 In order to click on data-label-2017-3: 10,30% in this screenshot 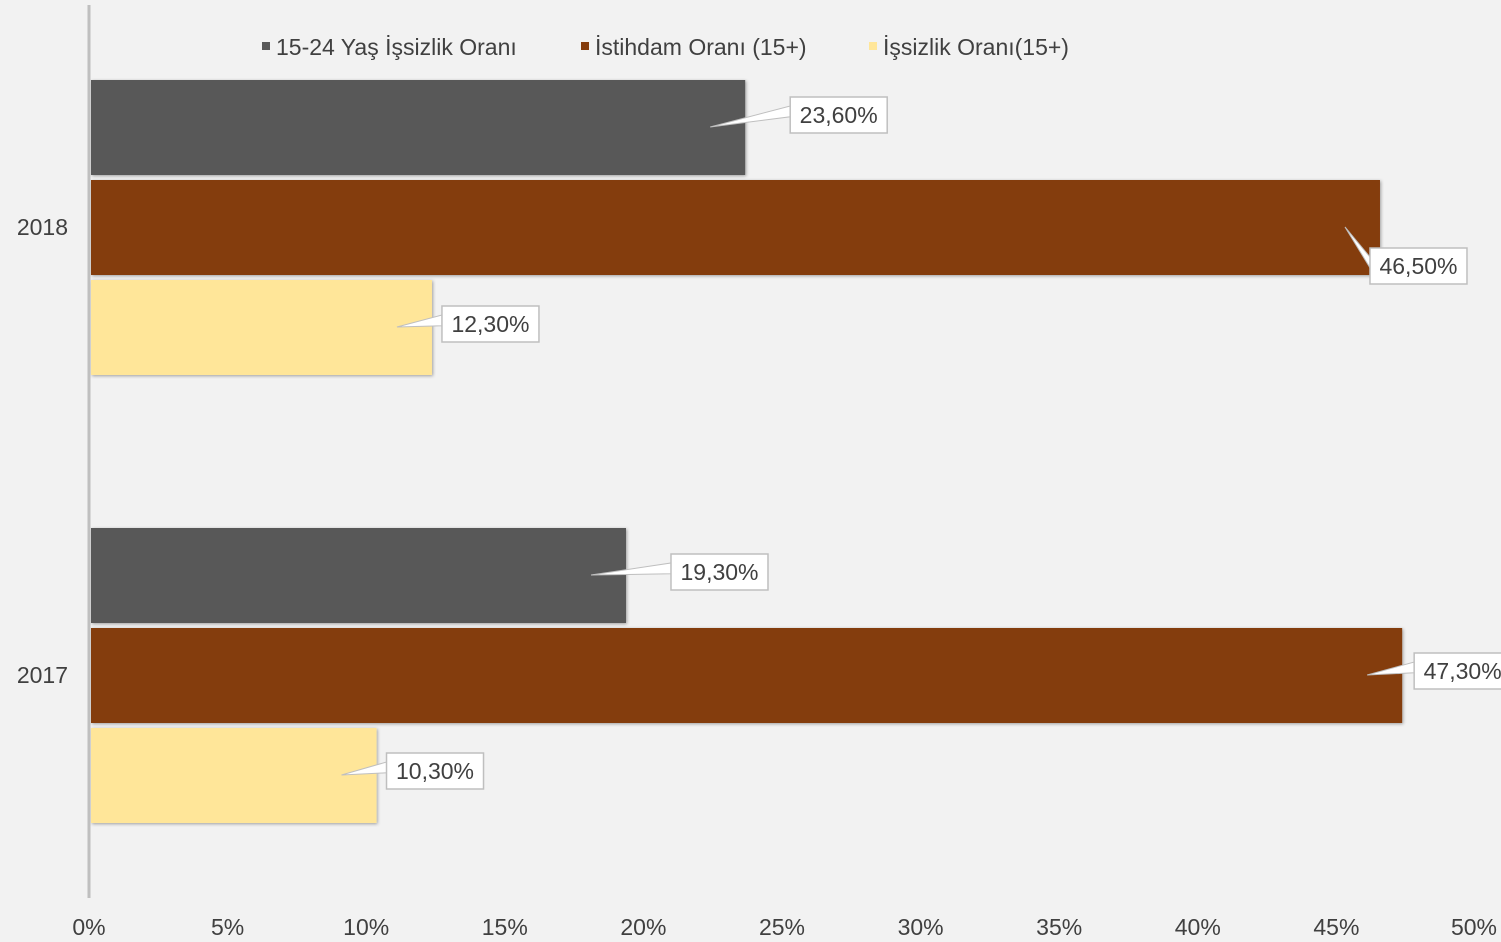, I will do `click(435, 771)`.